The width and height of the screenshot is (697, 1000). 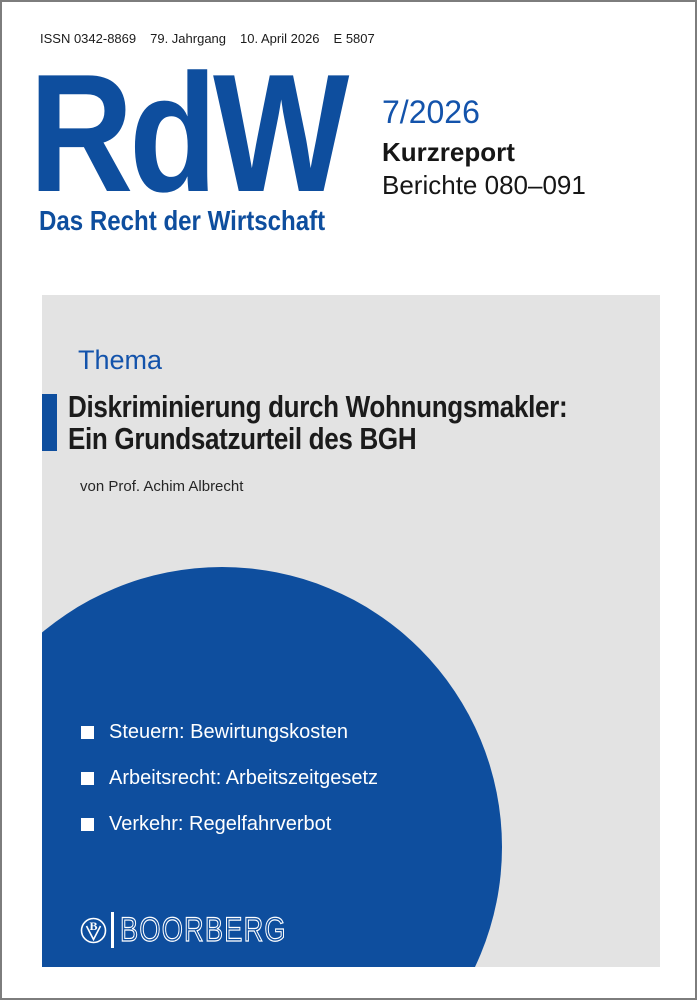 I want to click on kicker-thema: Thema, so click(x=120, y=360).